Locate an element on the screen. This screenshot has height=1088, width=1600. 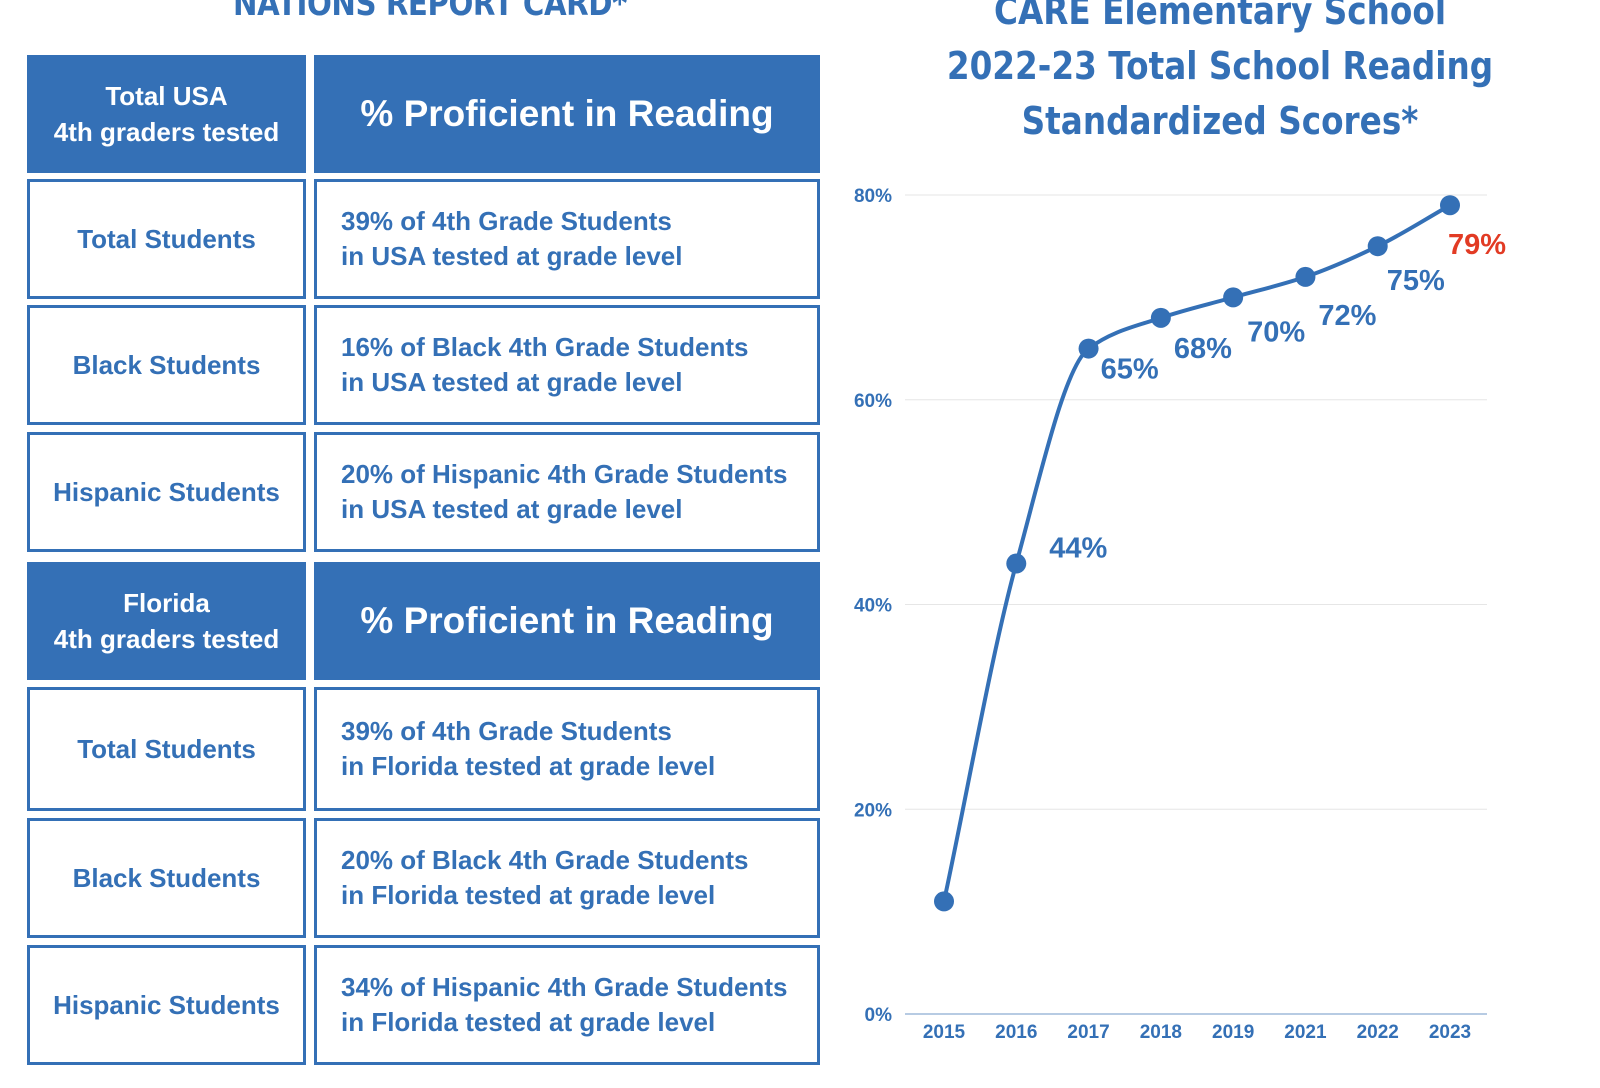
header-group-cell: Florida 4th graders tested is located at coordinates (166, 621).